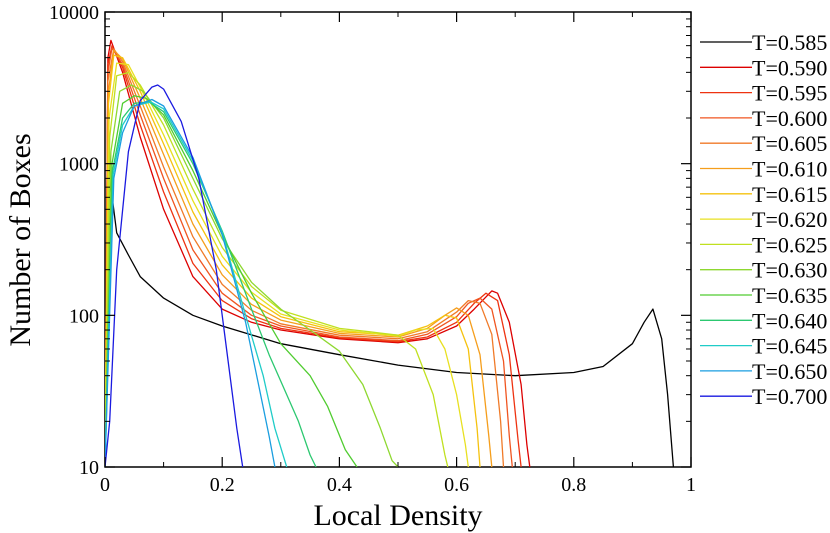 This screenshot has width=830, height=533. Describe the element at coordinates (789, 42) in the screenshot. I see `legend-label: T=0.585` at that location.